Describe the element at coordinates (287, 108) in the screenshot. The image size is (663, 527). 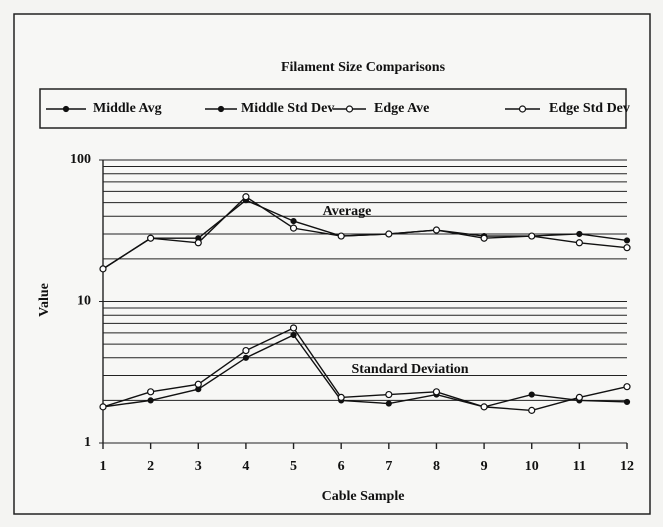
I see `legend-label: Middle Std Dev` at that location.